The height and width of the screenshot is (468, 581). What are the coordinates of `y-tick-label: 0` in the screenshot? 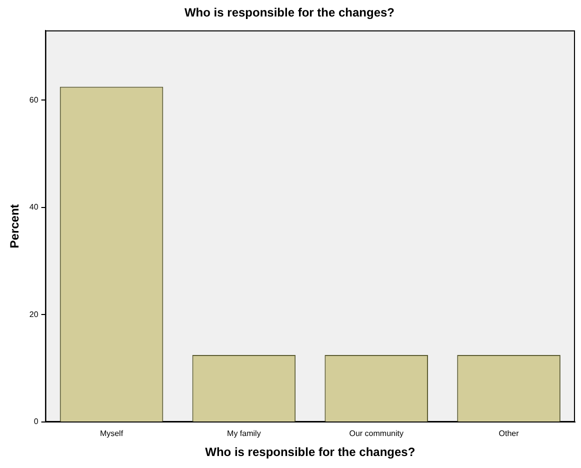 It's located at (36, 421).